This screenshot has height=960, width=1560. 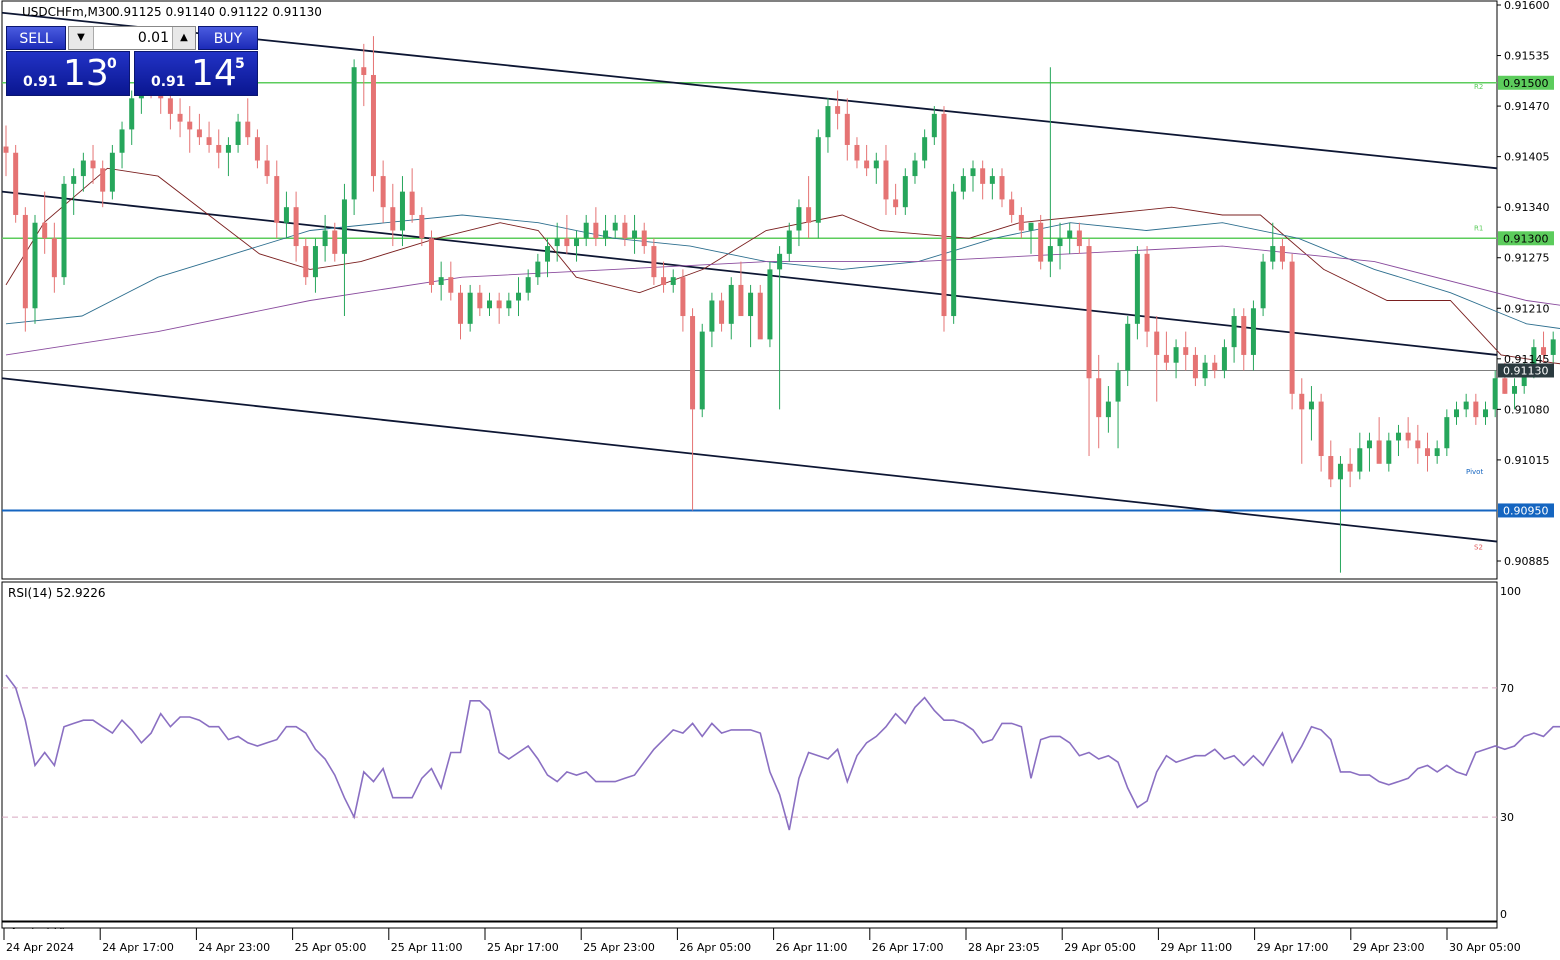 I want to click on pivot-label: Pivot, so click(x=1474, y=472).